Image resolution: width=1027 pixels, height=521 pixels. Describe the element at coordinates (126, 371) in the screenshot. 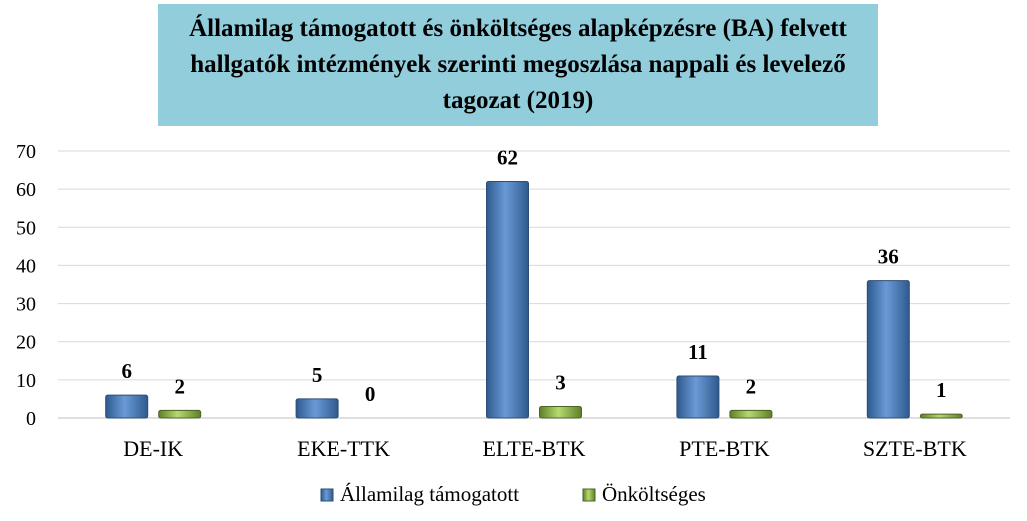

I see `data-label: 6` at that location.